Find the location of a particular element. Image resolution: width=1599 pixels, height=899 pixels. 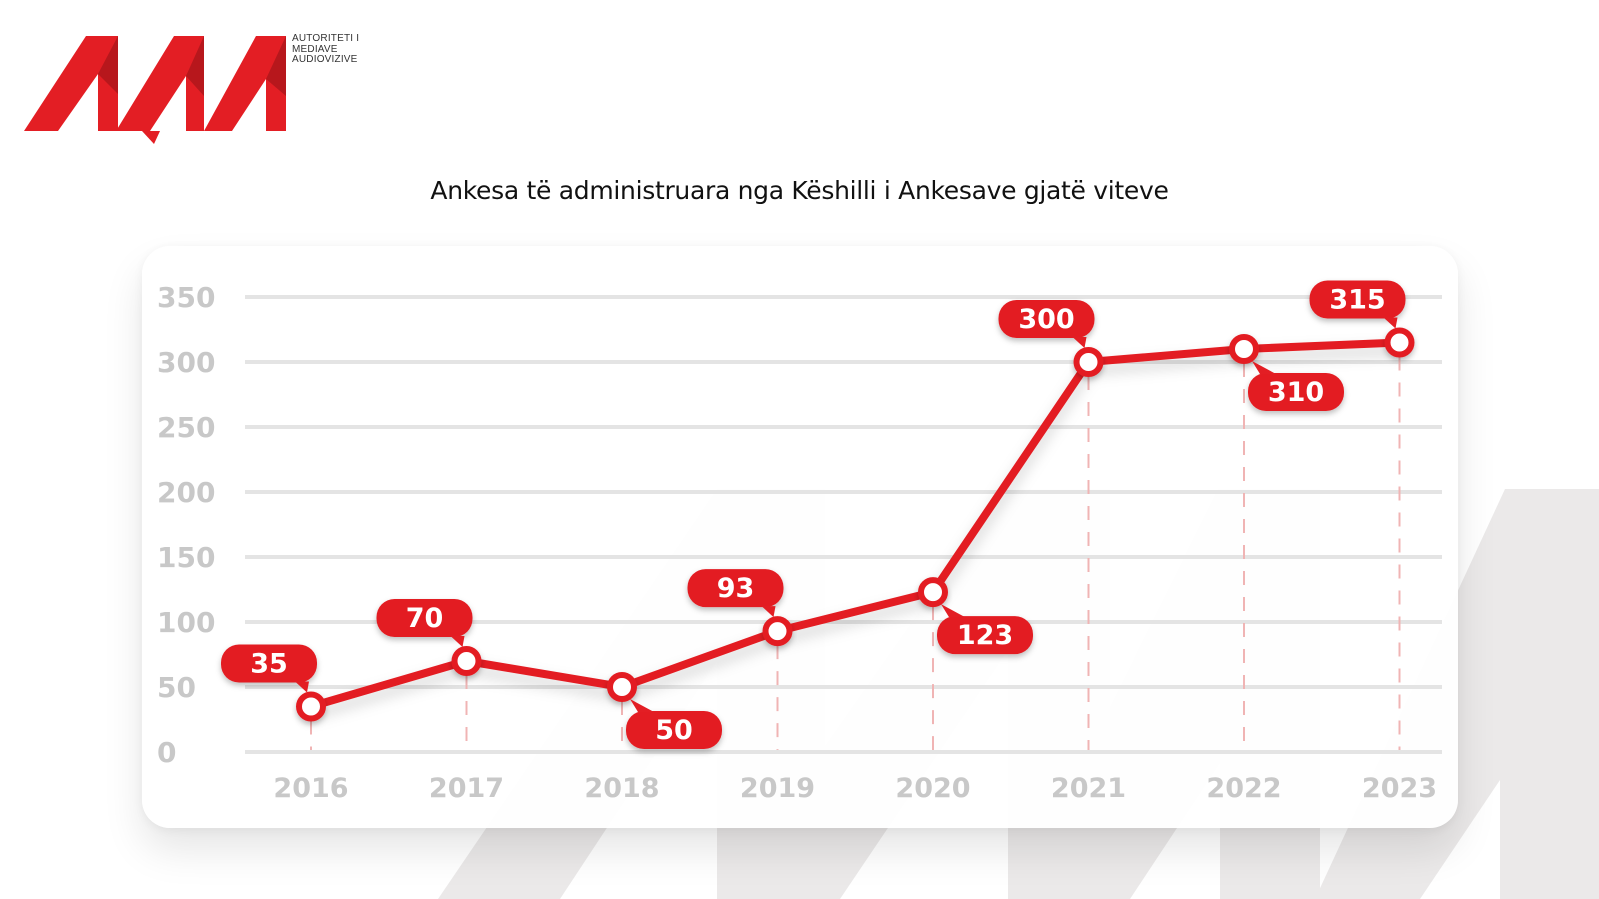

y-tick-label: 50 is located at coordinates (176, 687).